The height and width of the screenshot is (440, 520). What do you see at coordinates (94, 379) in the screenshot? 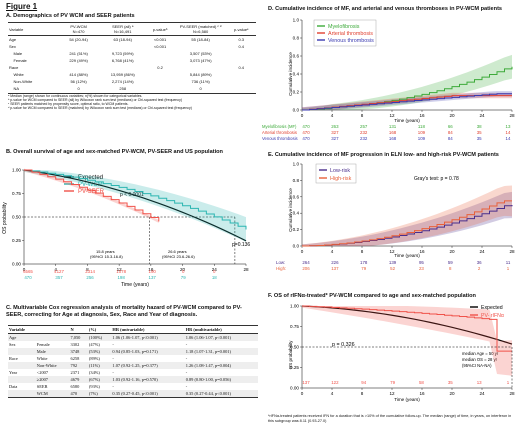
I see `cox-cell: (67%)` at bounding box center [94, 379].